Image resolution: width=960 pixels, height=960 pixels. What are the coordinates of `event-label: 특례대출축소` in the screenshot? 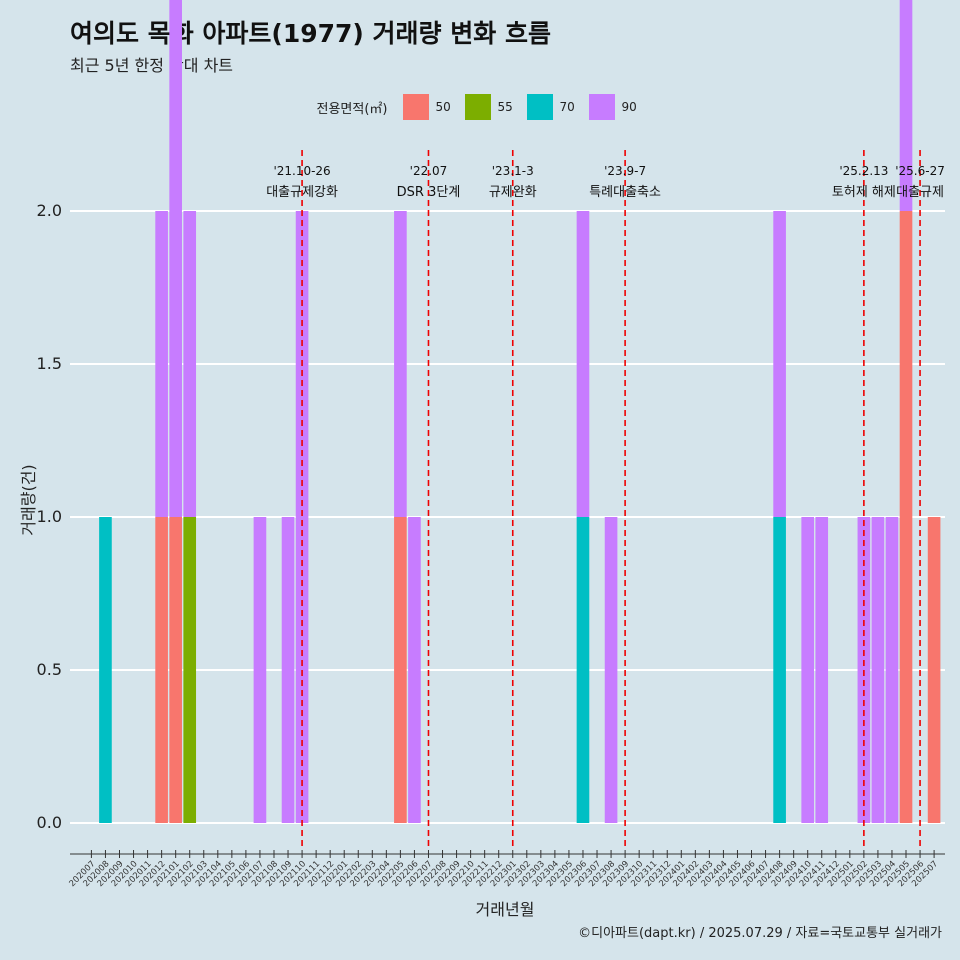 It's located at (625, 192).